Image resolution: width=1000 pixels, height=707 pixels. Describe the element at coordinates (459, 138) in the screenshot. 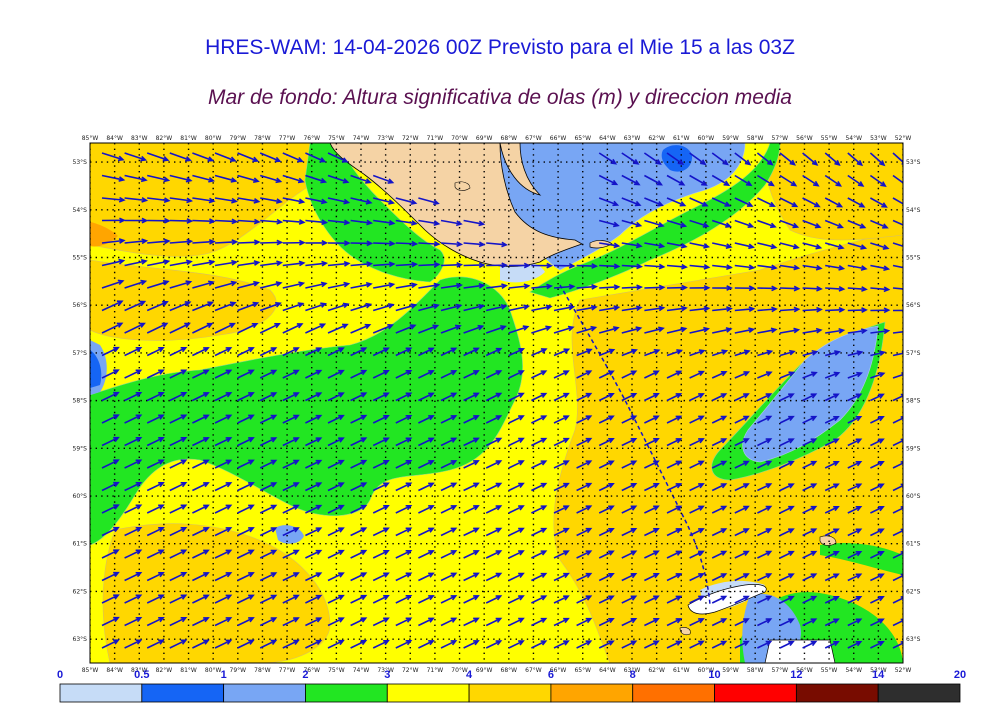

I see `lon-label-top: 70°W` at that location.